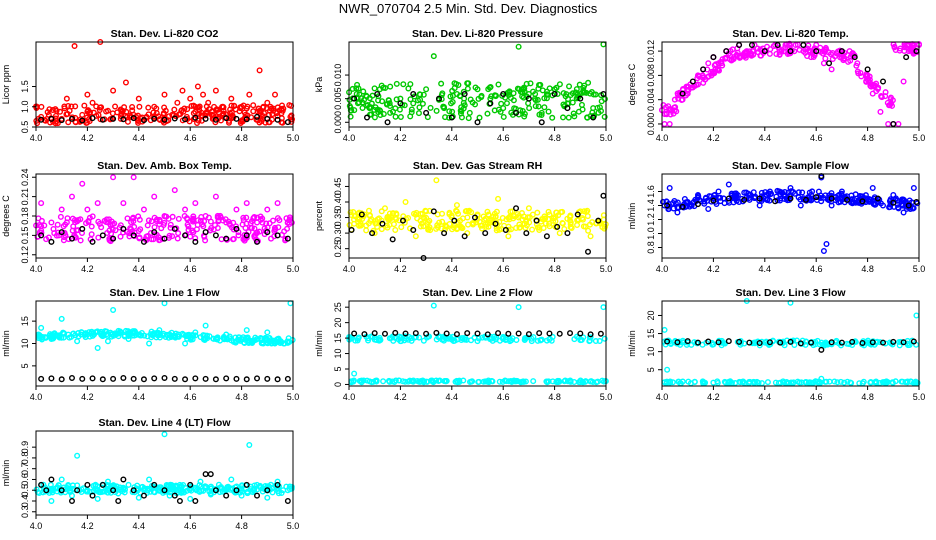  I want to click on y-tick-label: 1.5, so click(25, 86).